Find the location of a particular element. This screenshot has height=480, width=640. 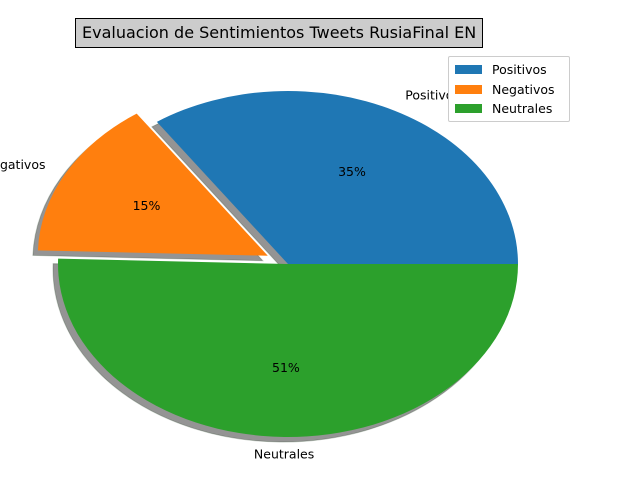

slice-percent-negativos: 15% is located at coordinates (147, 205).